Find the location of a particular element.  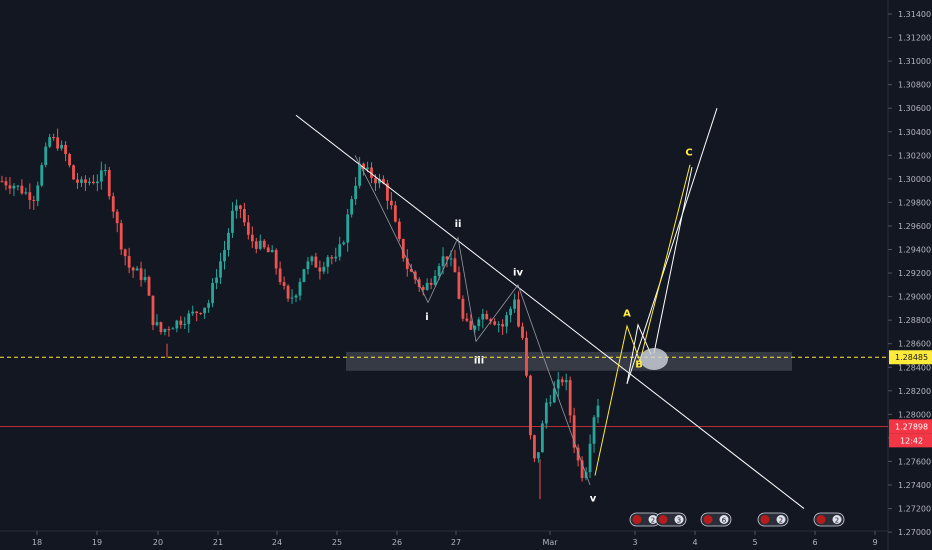

projection-white-path is located at coordinates (639, 353).